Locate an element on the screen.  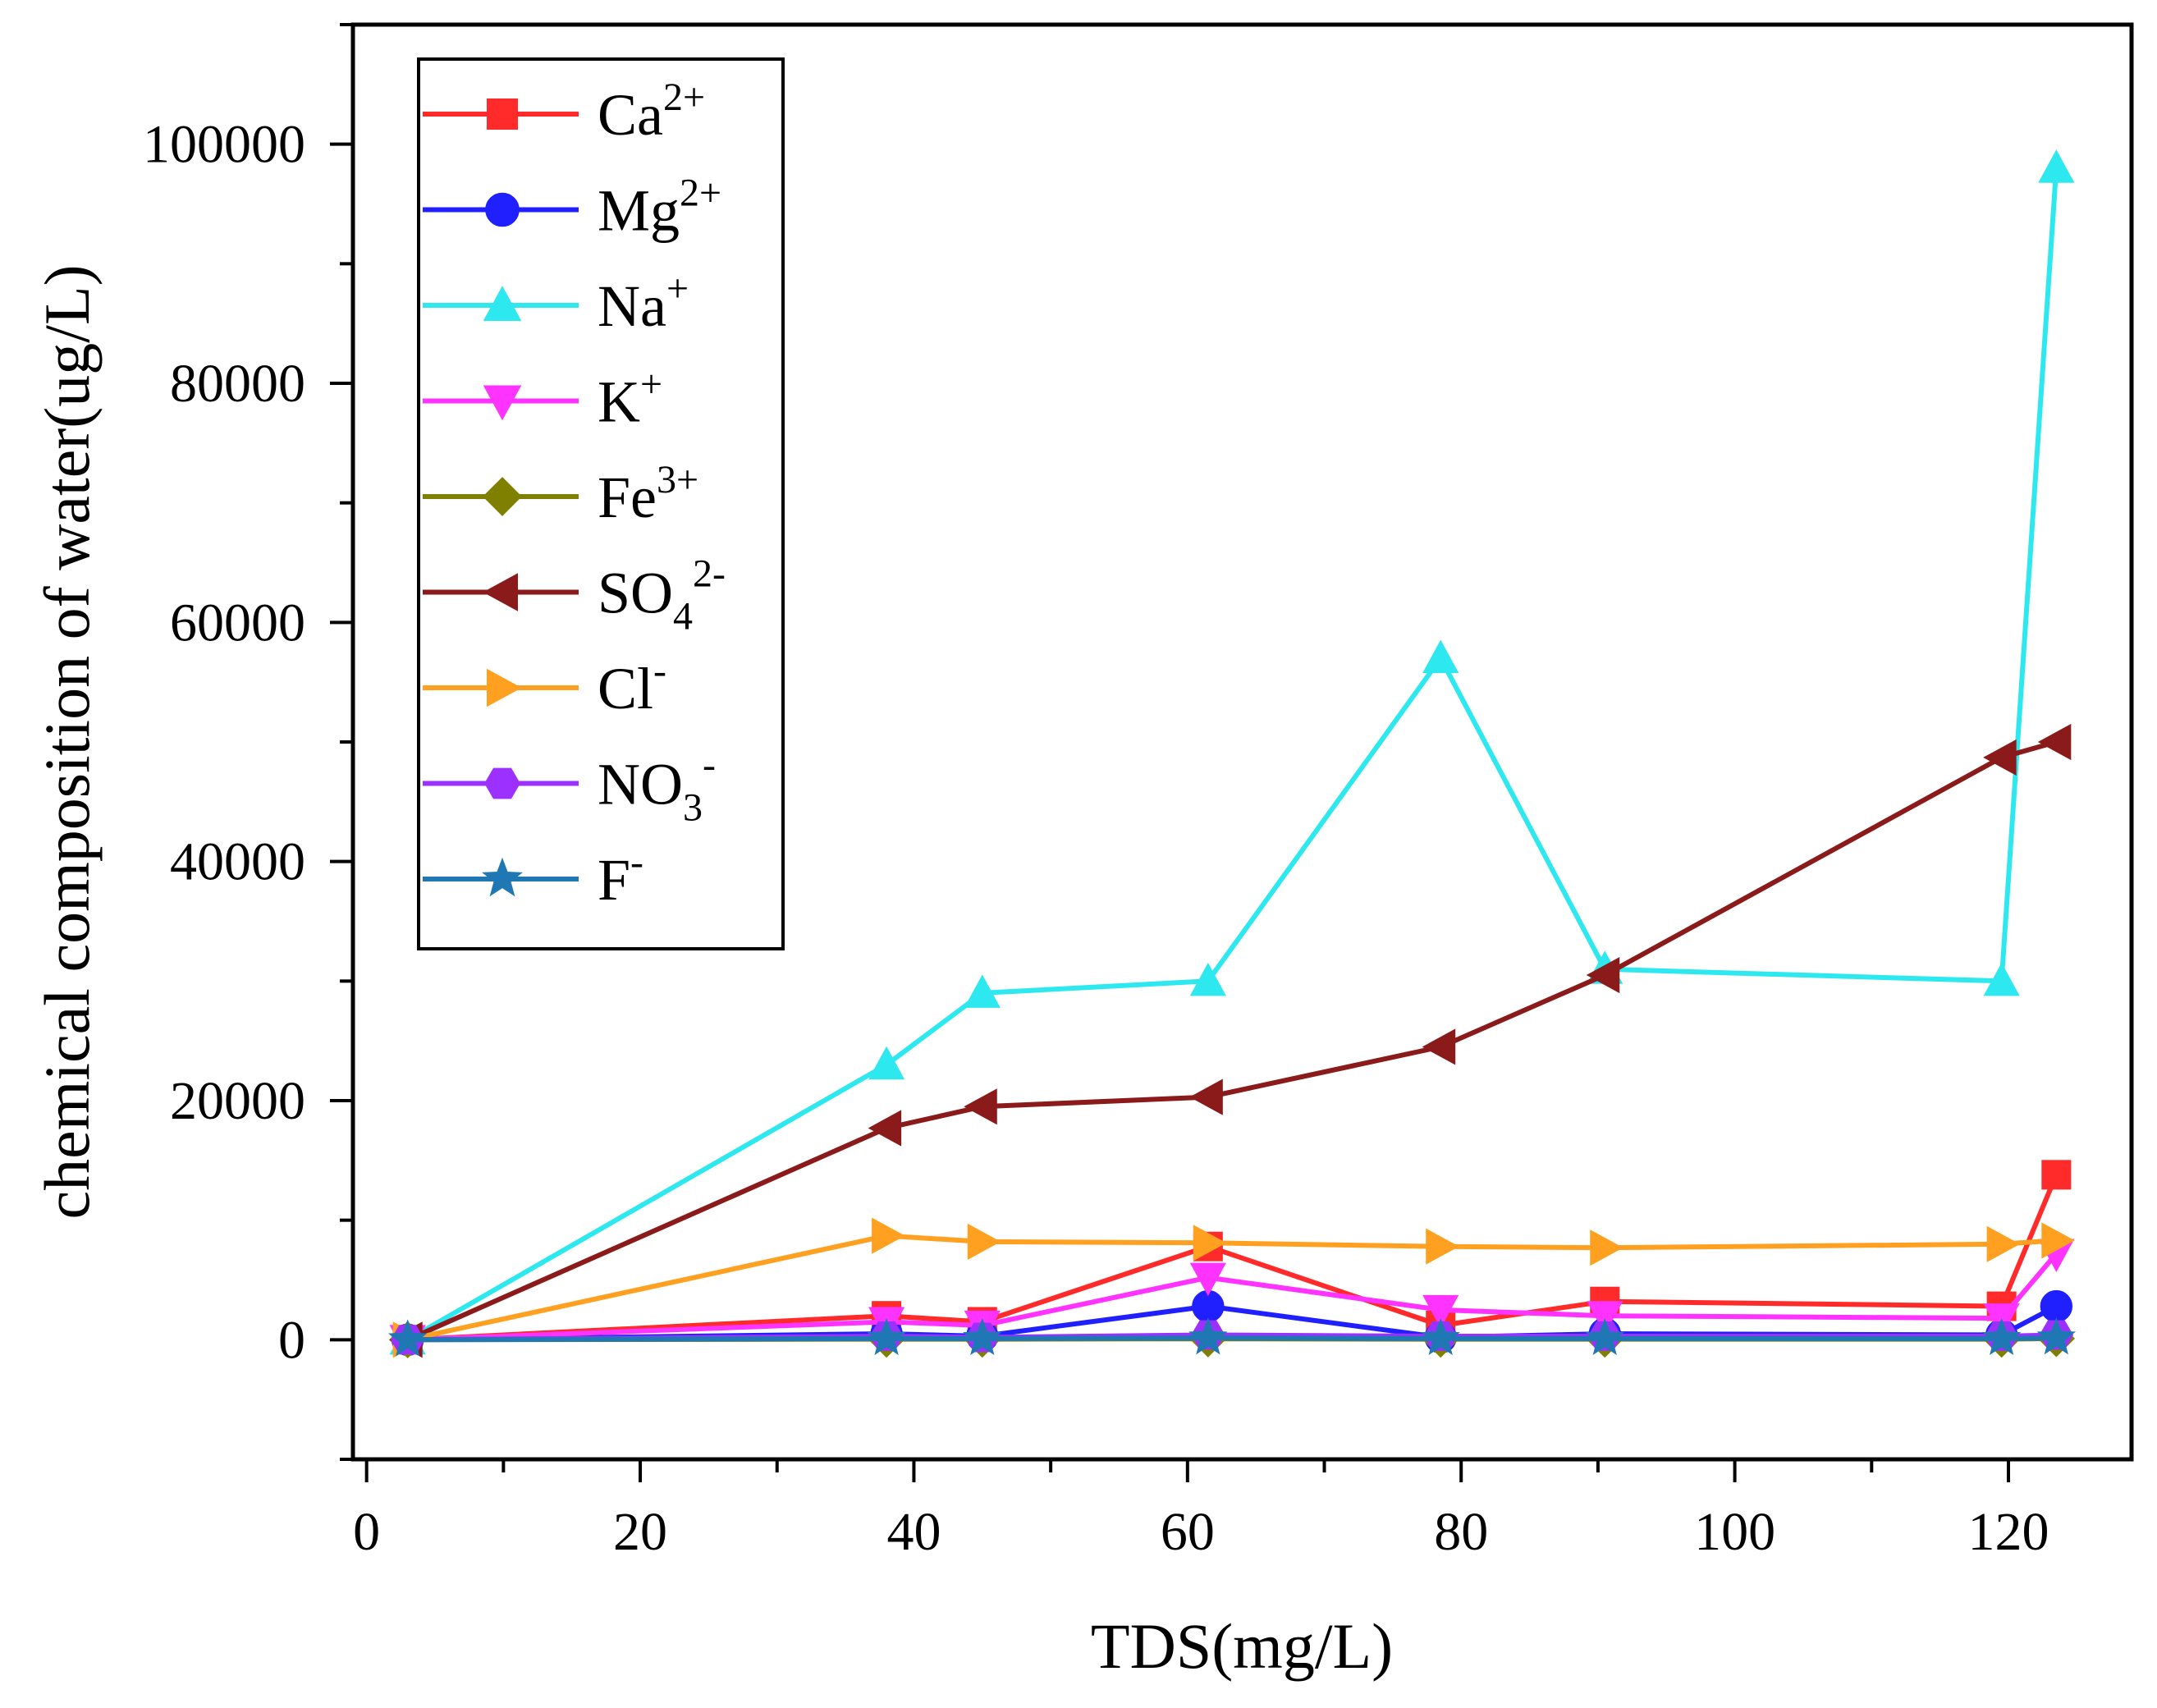
x-axis-ticks: 0 20 40 60 80 100 120 is located at coordinates (1201, 1510).